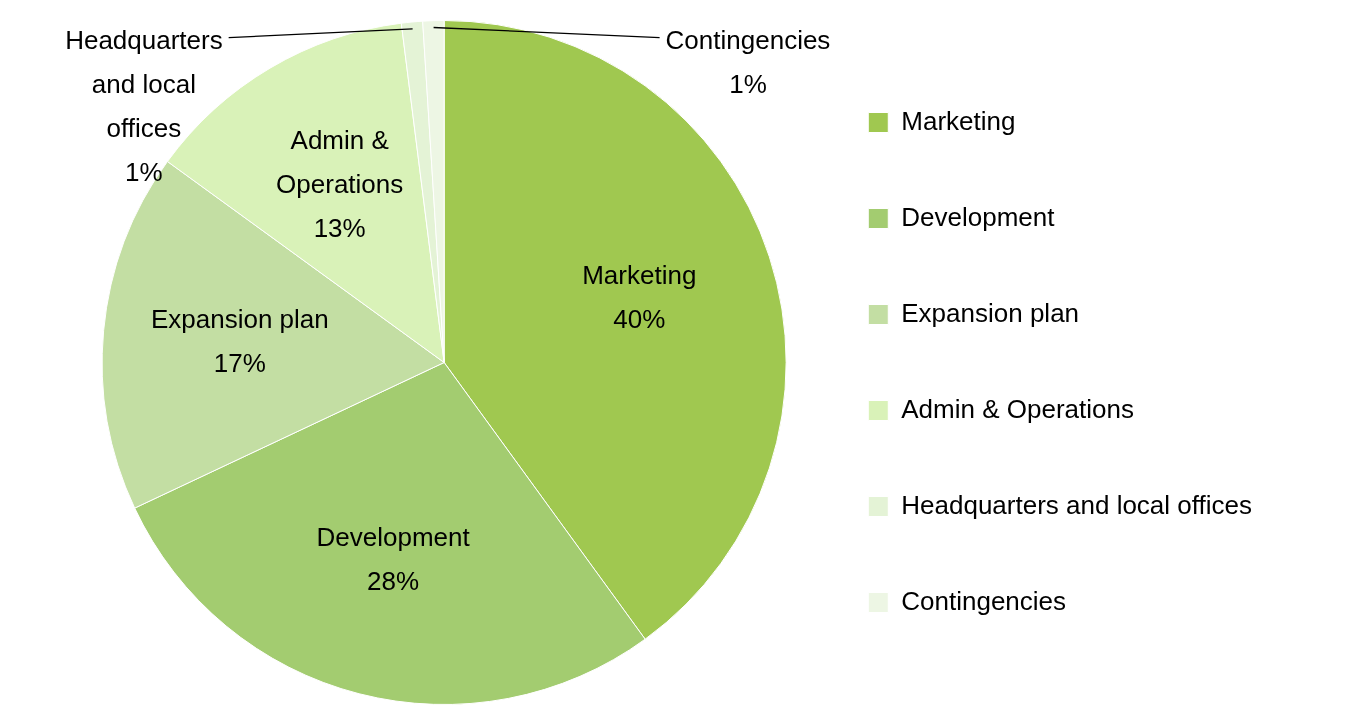 The image size is (1372, 715). I want to click on slice-label: Development, so click(393, 537).